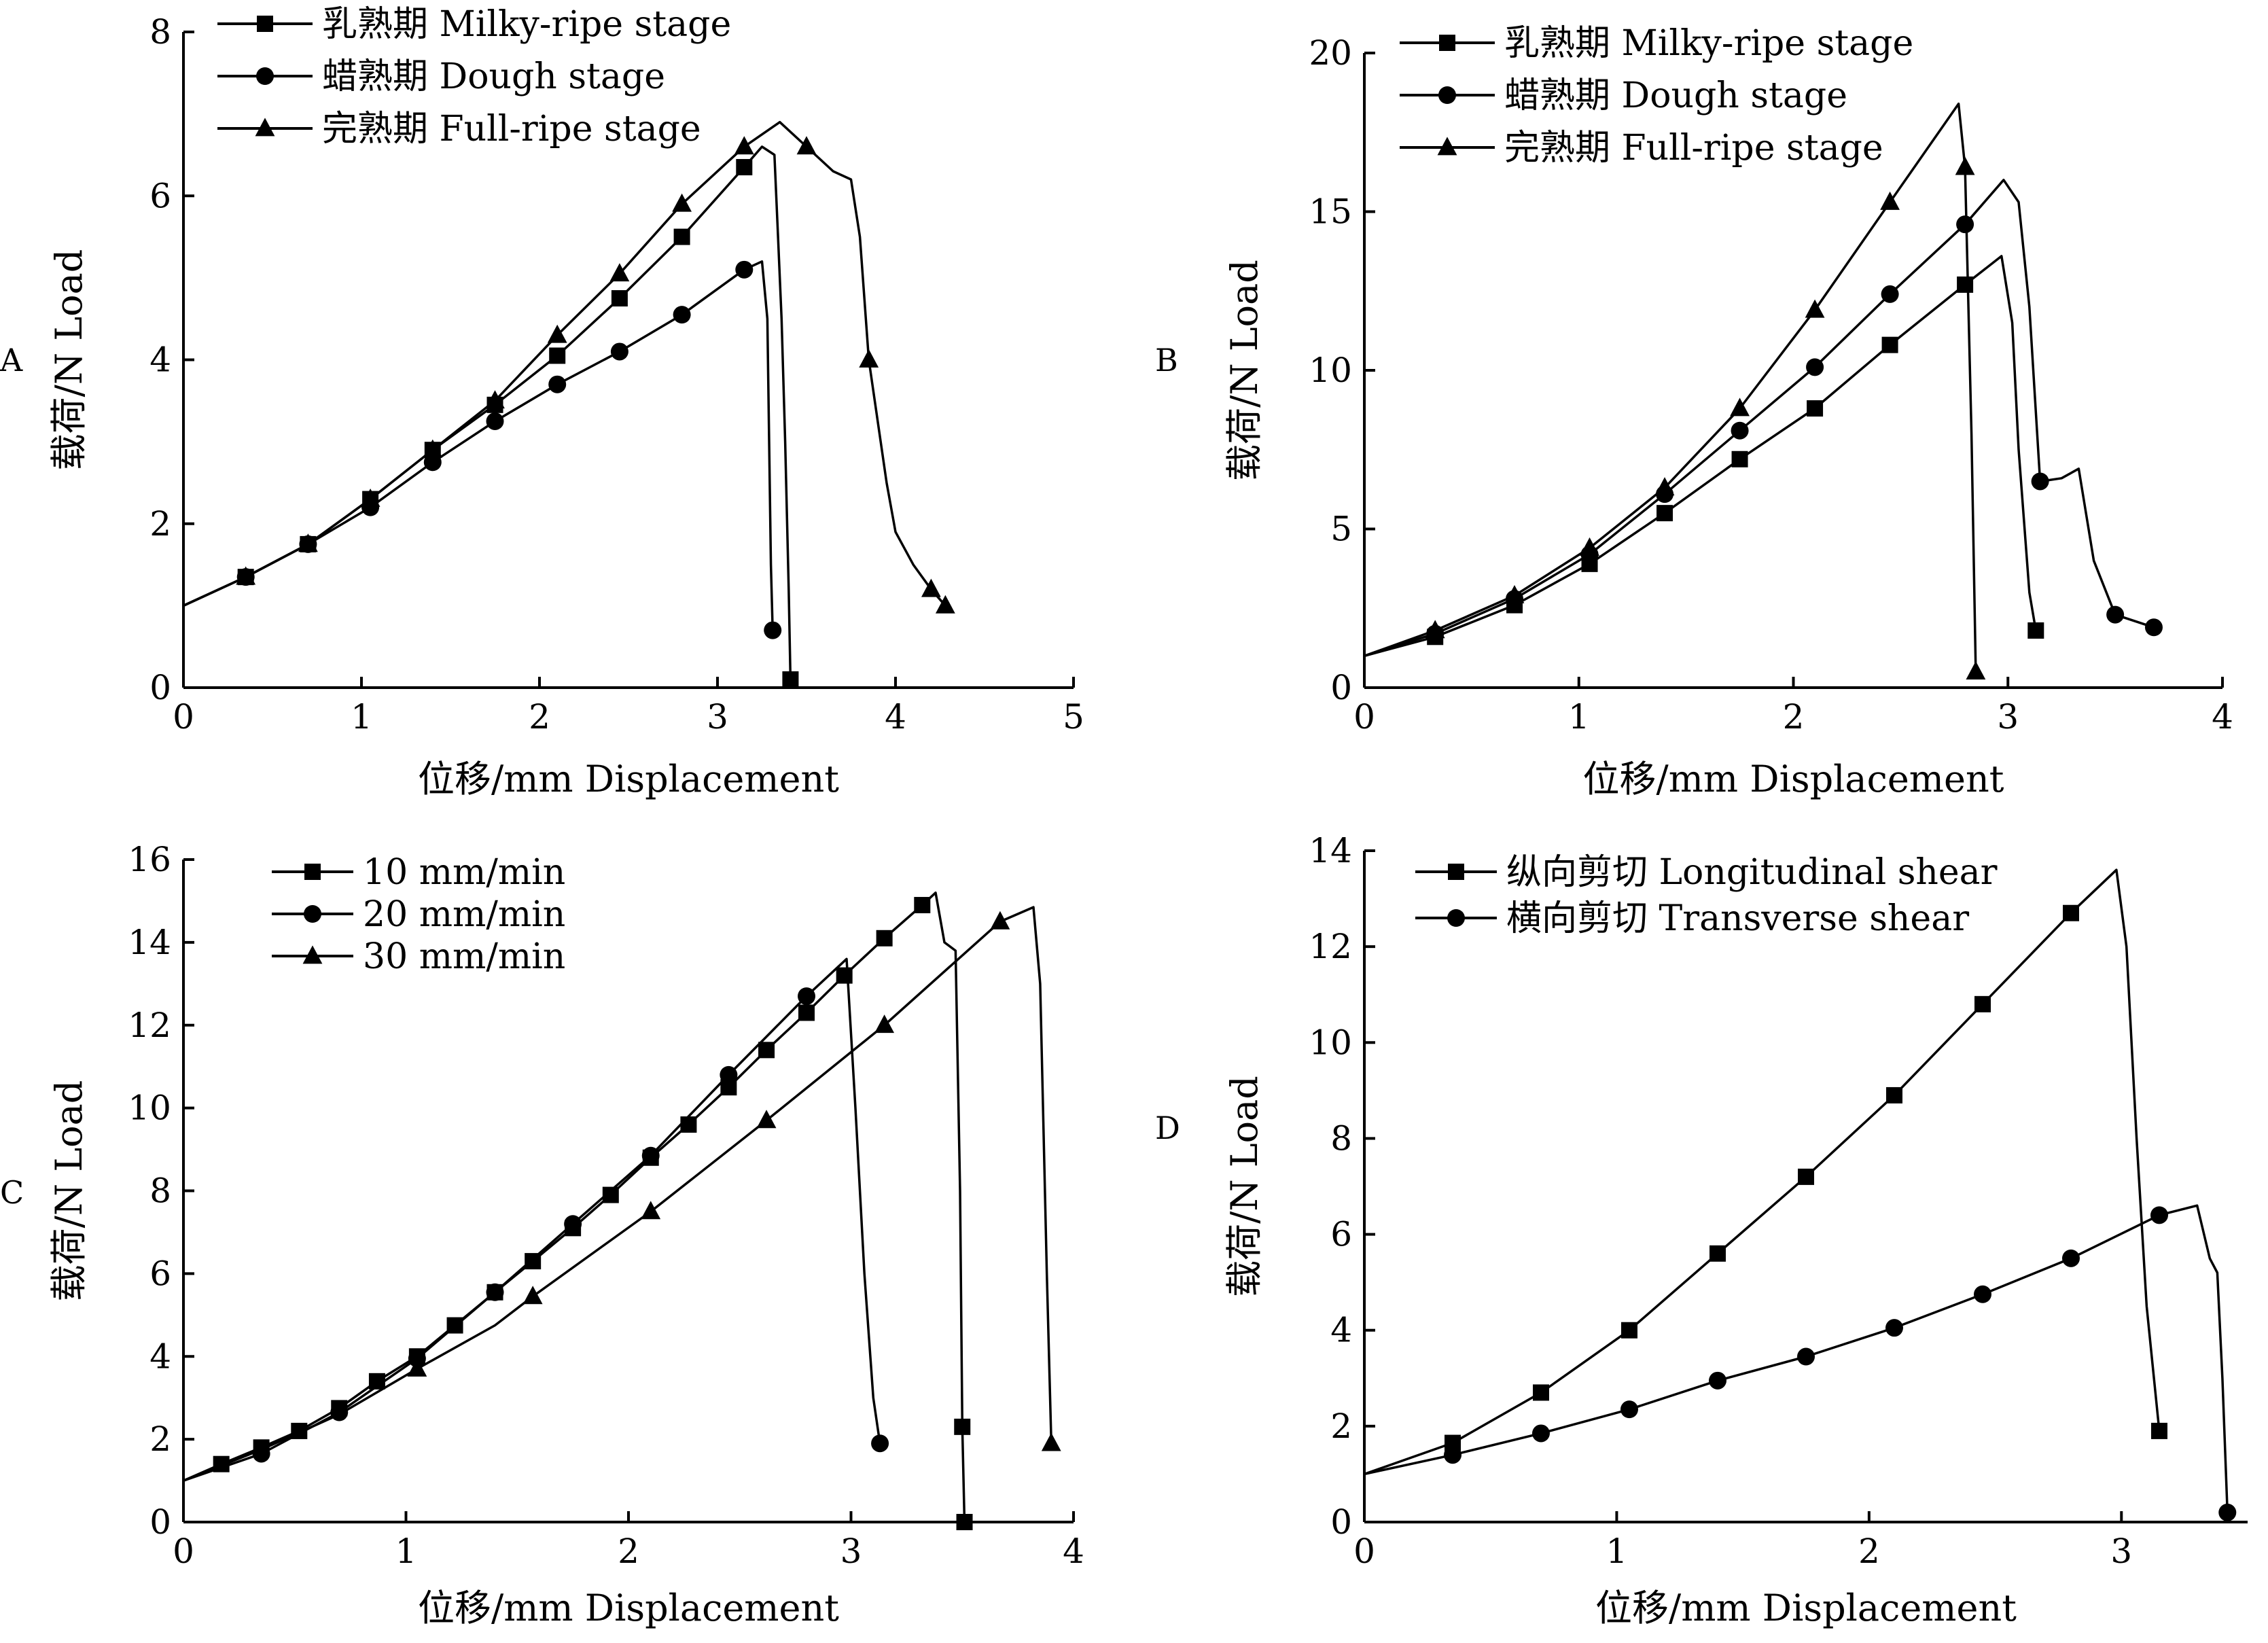  What do you see at coordinates (1330, 53) in the screenshot?
I see `y-tick-label: 20` at bounding box center [1330, 53].